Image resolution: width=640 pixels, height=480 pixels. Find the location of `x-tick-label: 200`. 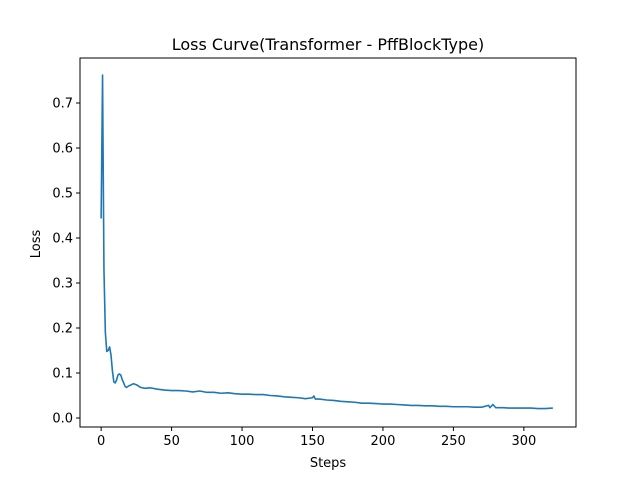

x-tick-label: 200 is located at coordinates (383, 441).